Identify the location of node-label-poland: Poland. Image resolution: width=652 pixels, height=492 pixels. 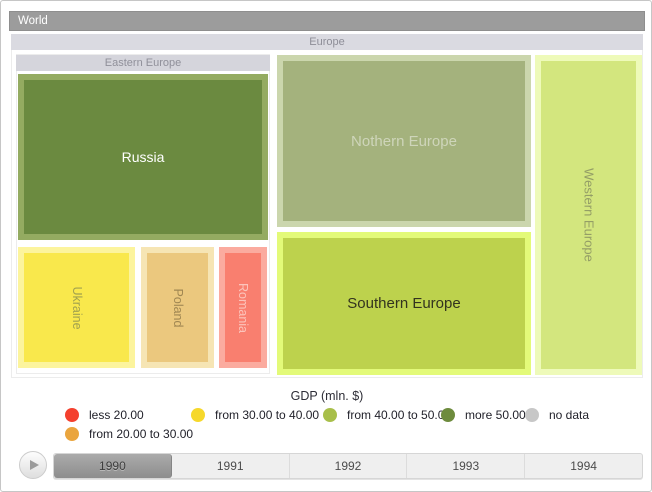
(177, 307).